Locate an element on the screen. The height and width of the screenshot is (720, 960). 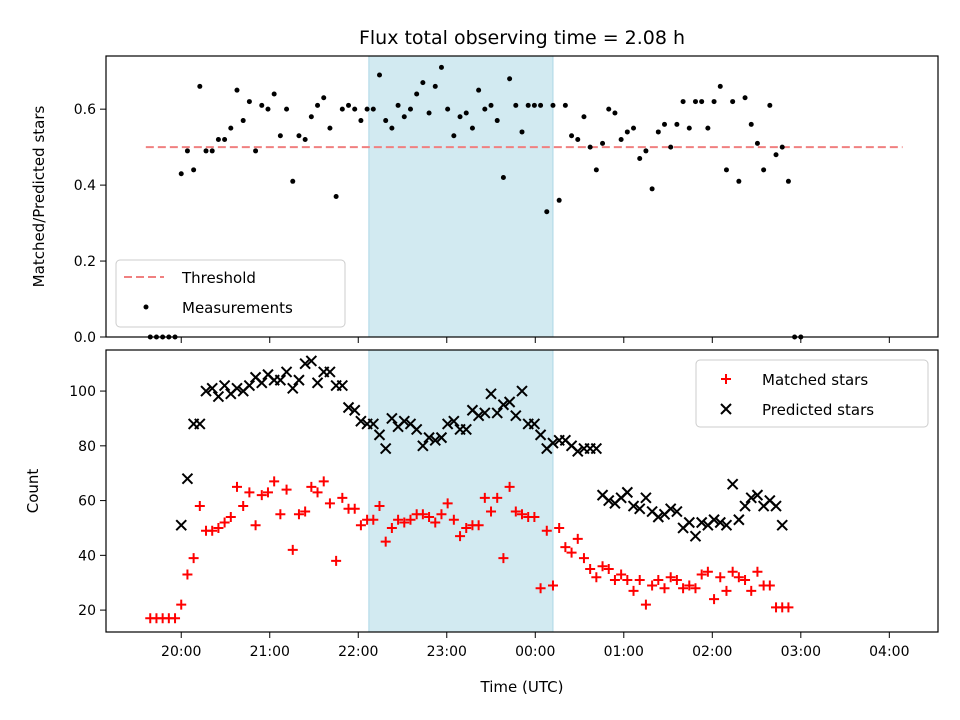
series-matched-stars is located at coordinates (469, 550).